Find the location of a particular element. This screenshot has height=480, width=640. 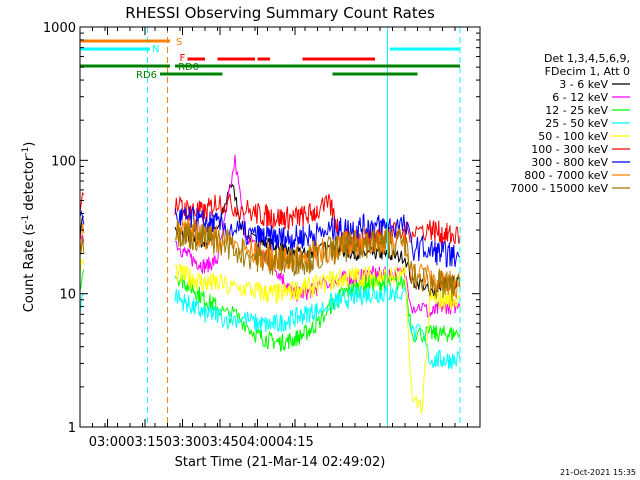

x-axis-label: Start Time (21-Mar-14 02:49:02) is located at coordinates (280, 462).